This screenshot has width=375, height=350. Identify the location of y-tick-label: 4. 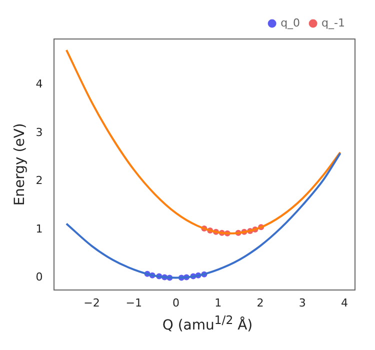
(39, 84).